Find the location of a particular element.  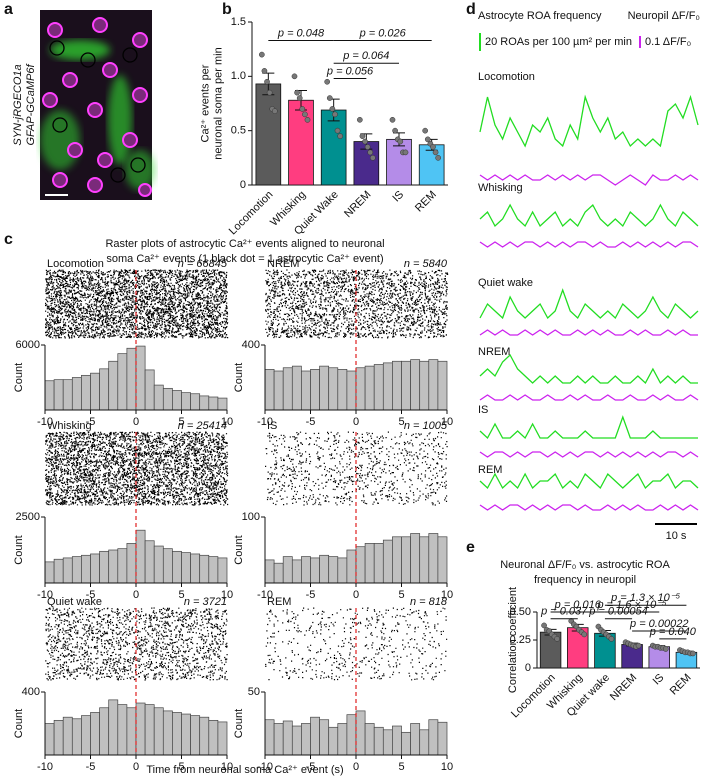

panel-label: b is located at coordinates (227, 9).